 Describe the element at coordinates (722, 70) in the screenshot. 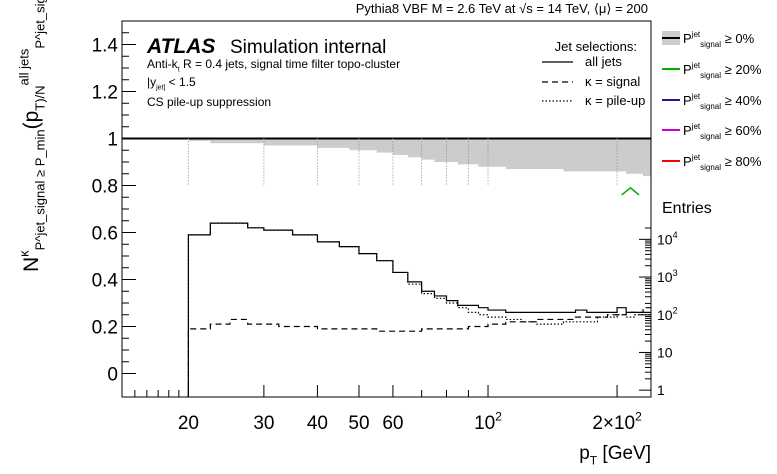

I see `legend-threshold-label-1: Pjet​signal​ ≥ 20%` at that location.